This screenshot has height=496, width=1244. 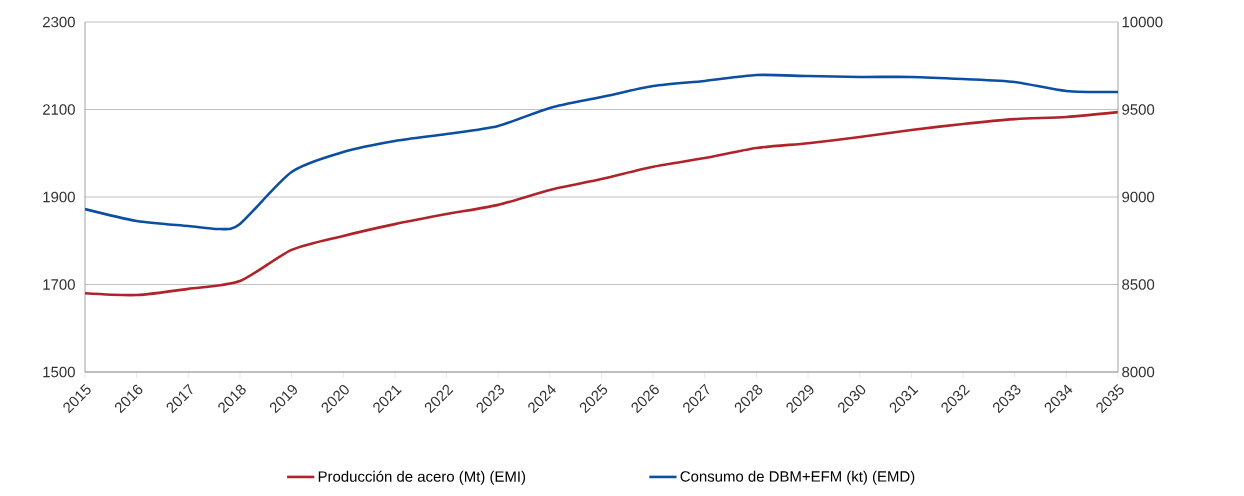 I want to click on legend-label: Consumo de DBM+EFM (kt) (EMD), so click(x=797, y=477).